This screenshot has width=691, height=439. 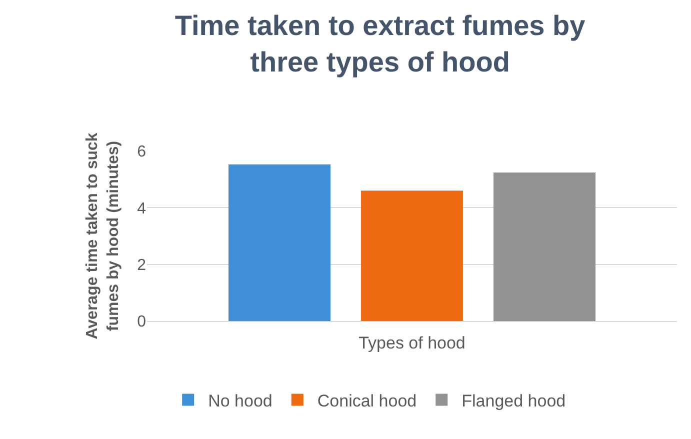 What do you see at coordinates (141, 209) in the screenshot?
I see `y-tick-label: 4` at bounding box center [141, 209].